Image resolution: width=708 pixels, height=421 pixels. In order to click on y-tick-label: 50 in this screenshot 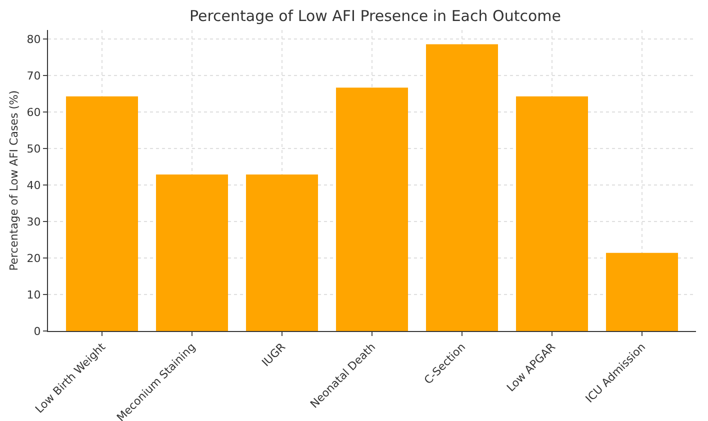, I will do `click(33, 149)`.